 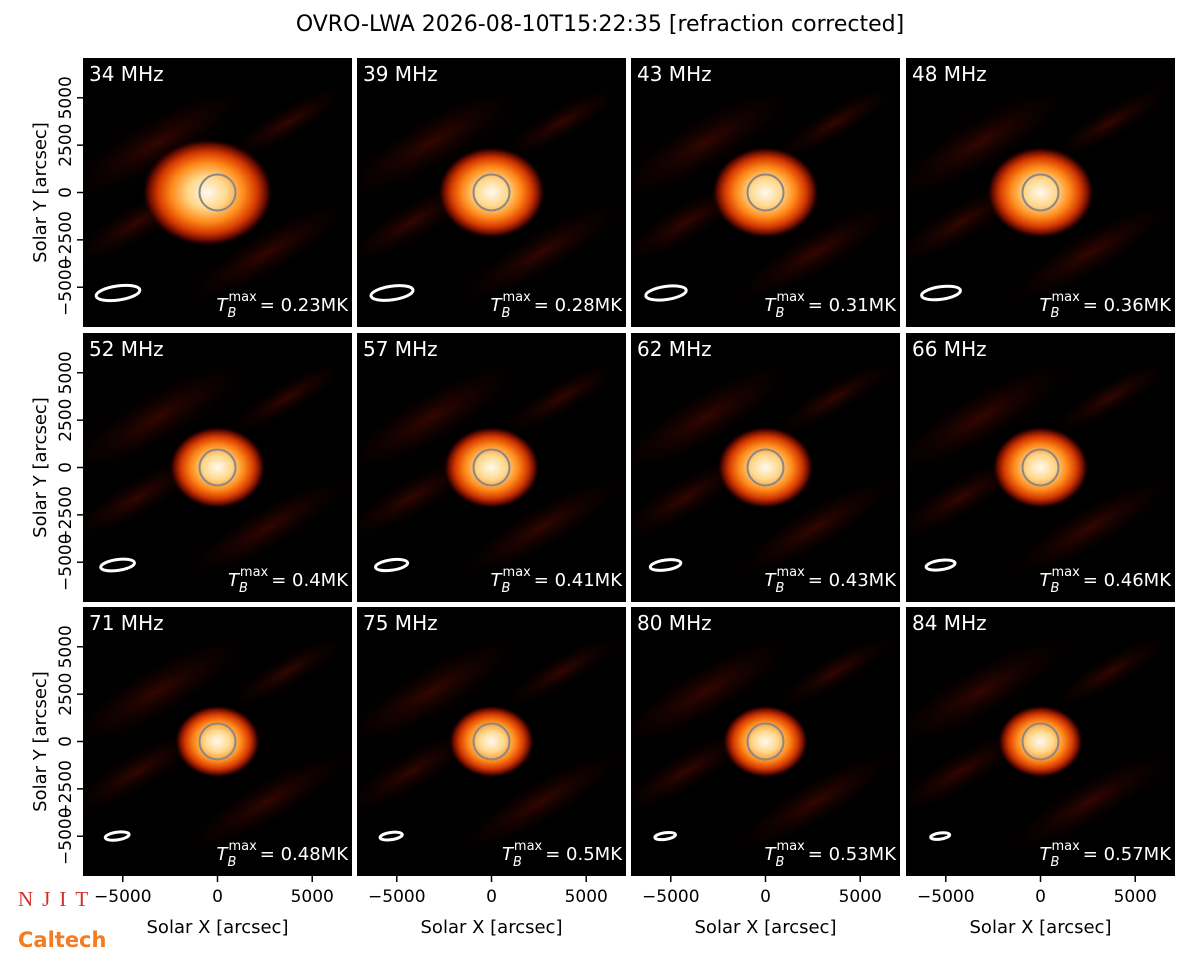 What do you see at coordinates (1106, 580) in the screenshot?
I see `tb-max-annotation: TBmax = 0.46MK` at bounding box center [1106, 580].